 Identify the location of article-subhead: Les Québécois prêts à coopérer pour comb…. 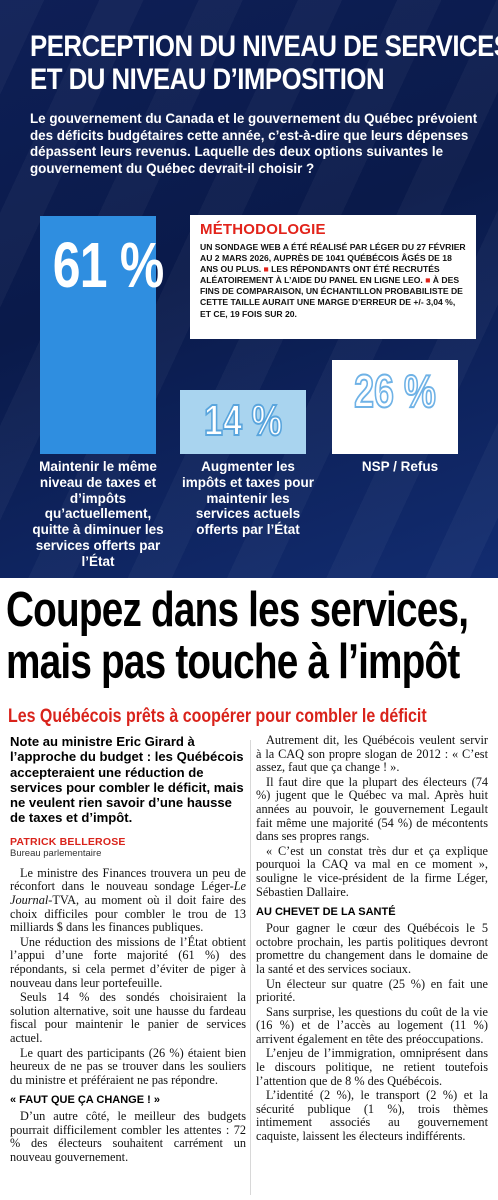
(217, 716).